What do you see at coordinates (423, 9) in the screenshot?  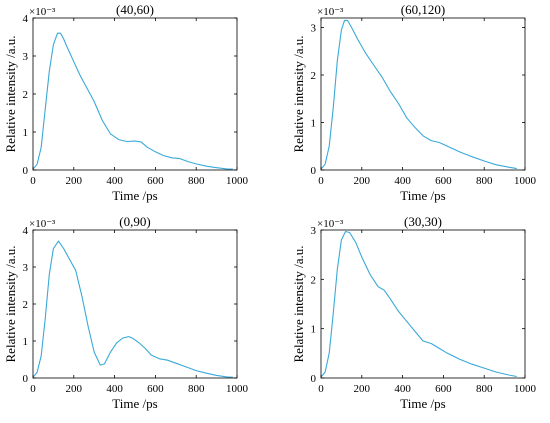 I see `subplot-title: (60,120)` at bounding box center [423, 9].